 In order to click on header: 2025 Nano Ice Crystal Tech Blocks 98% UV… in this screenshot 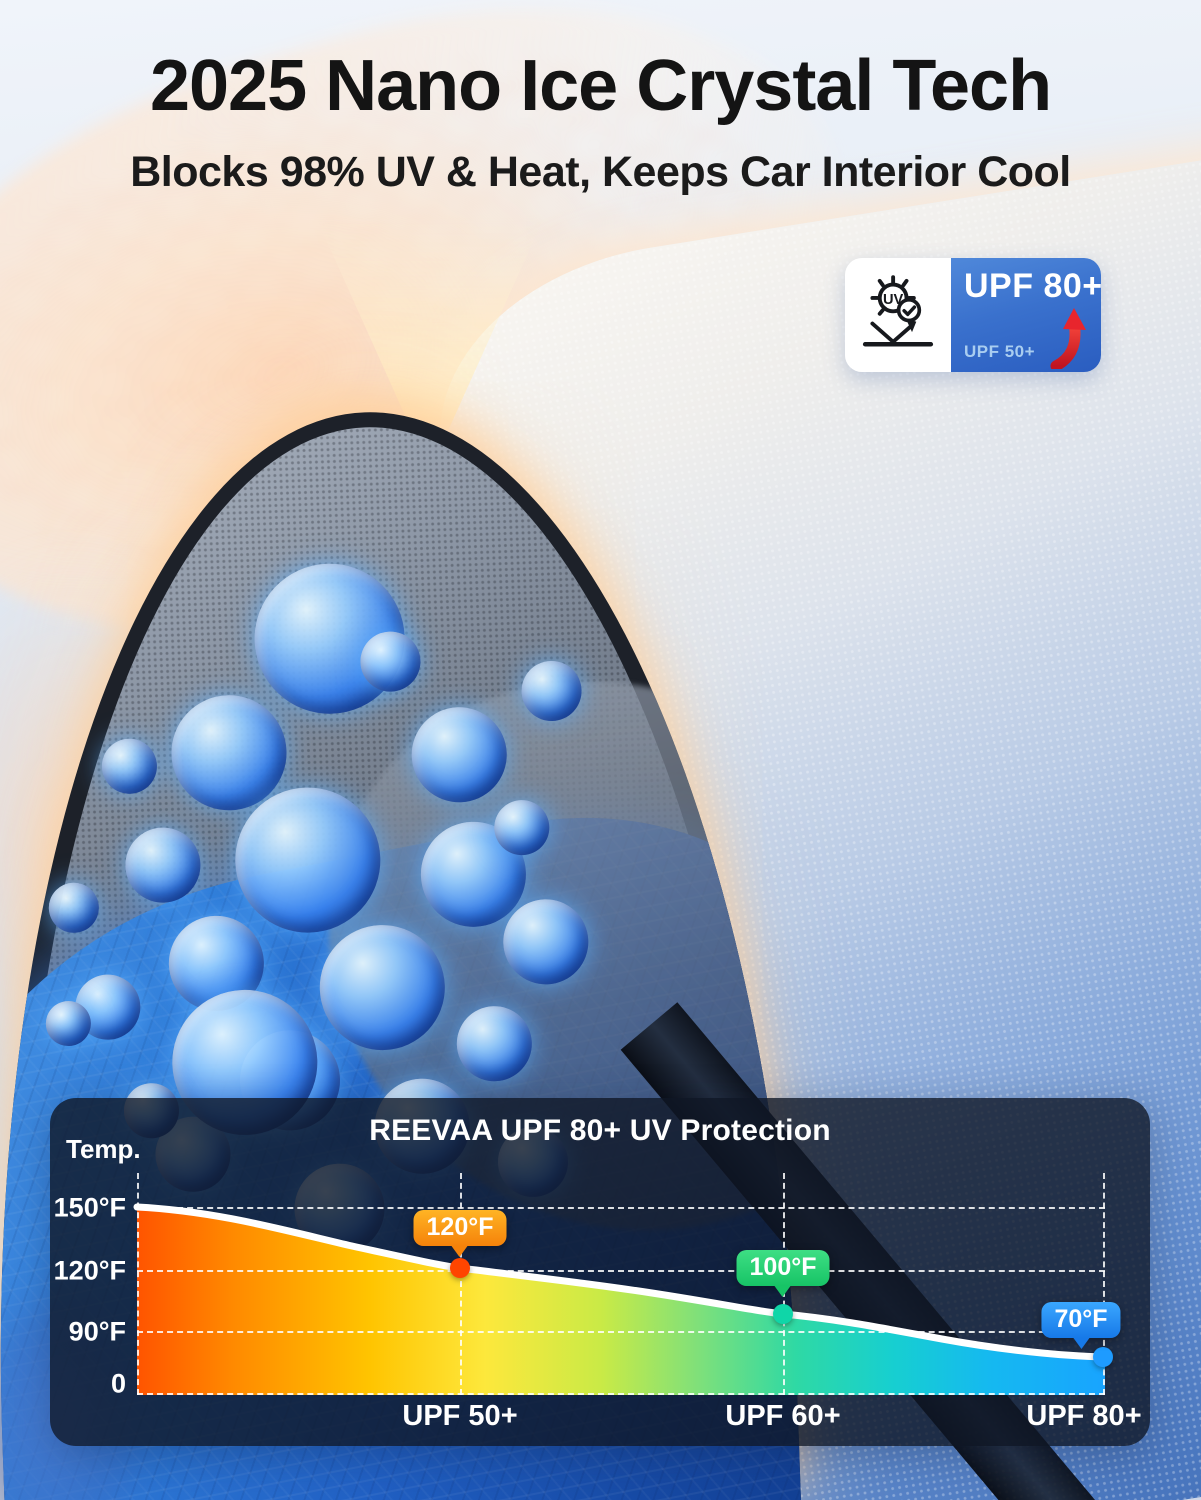, I will do `click(600, 98)`.